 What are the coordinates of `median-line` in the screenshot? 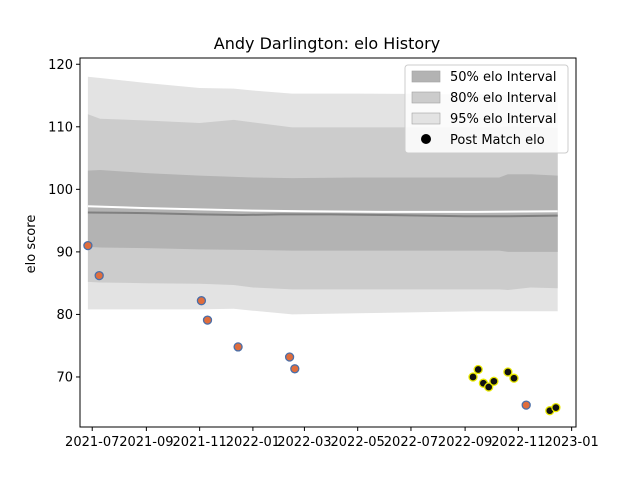 It's located at (322, 214).